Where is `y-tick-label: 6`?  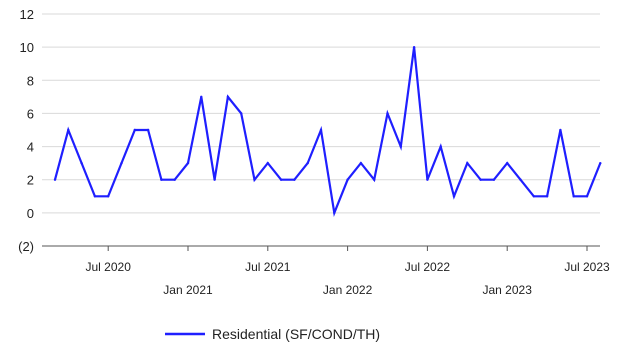
y-tick-label: 6 is located at coordinates (30, 113).